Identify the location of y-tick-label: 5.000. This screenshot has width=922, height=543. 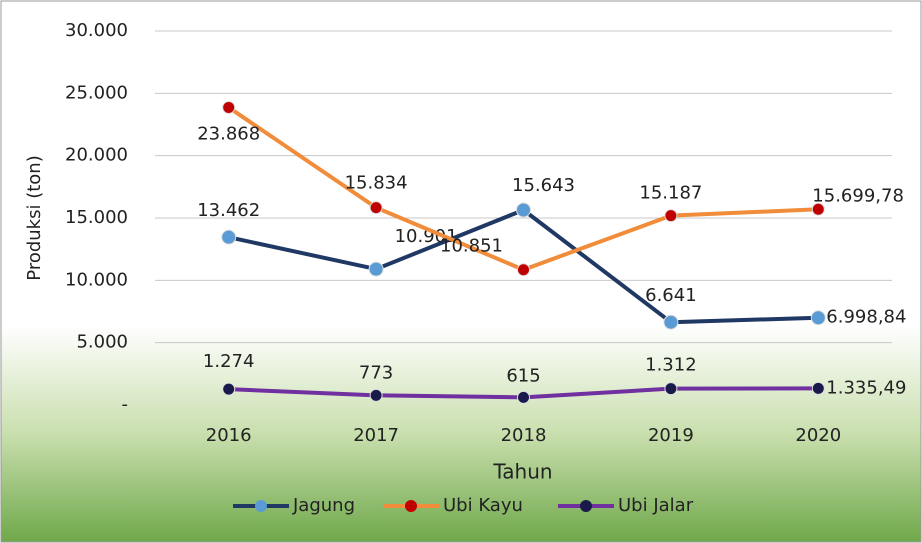
(102, 342).